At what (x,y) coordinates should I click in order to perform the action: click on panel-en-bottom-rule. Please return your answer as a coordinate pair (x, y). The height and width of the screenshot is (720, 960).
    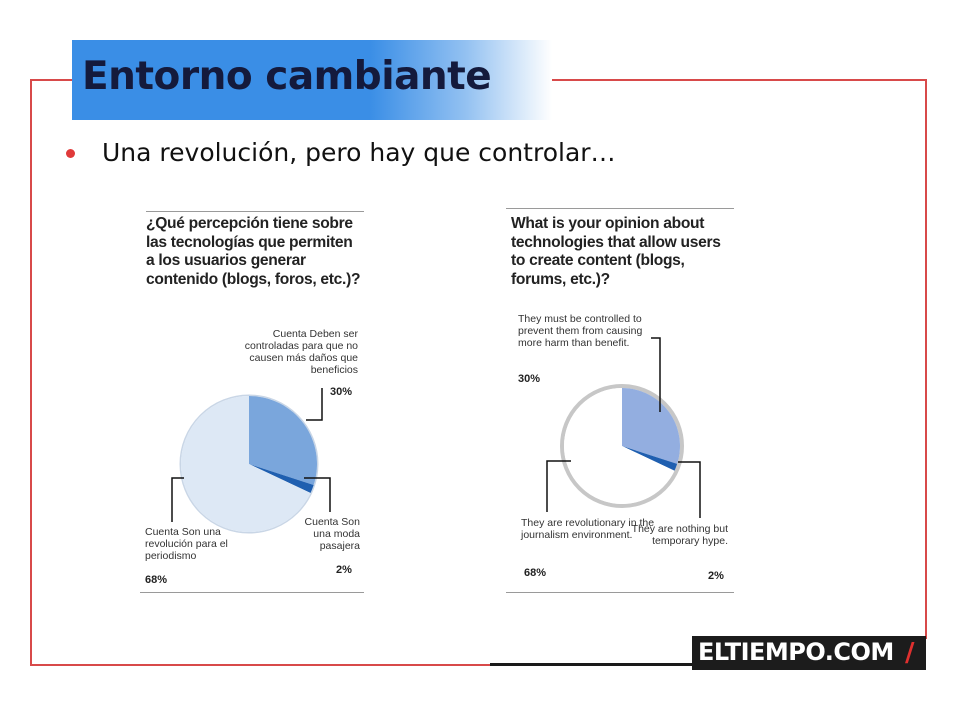
    Looking at the image, I should click on (620, 592).